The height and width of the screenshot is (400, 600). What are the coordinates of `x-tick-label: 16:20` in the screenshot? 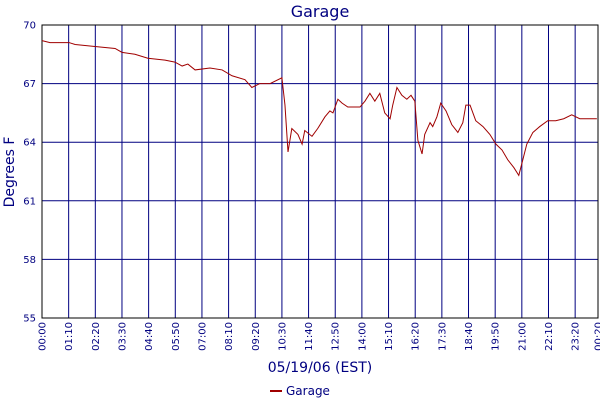 It's located at (416, 336).